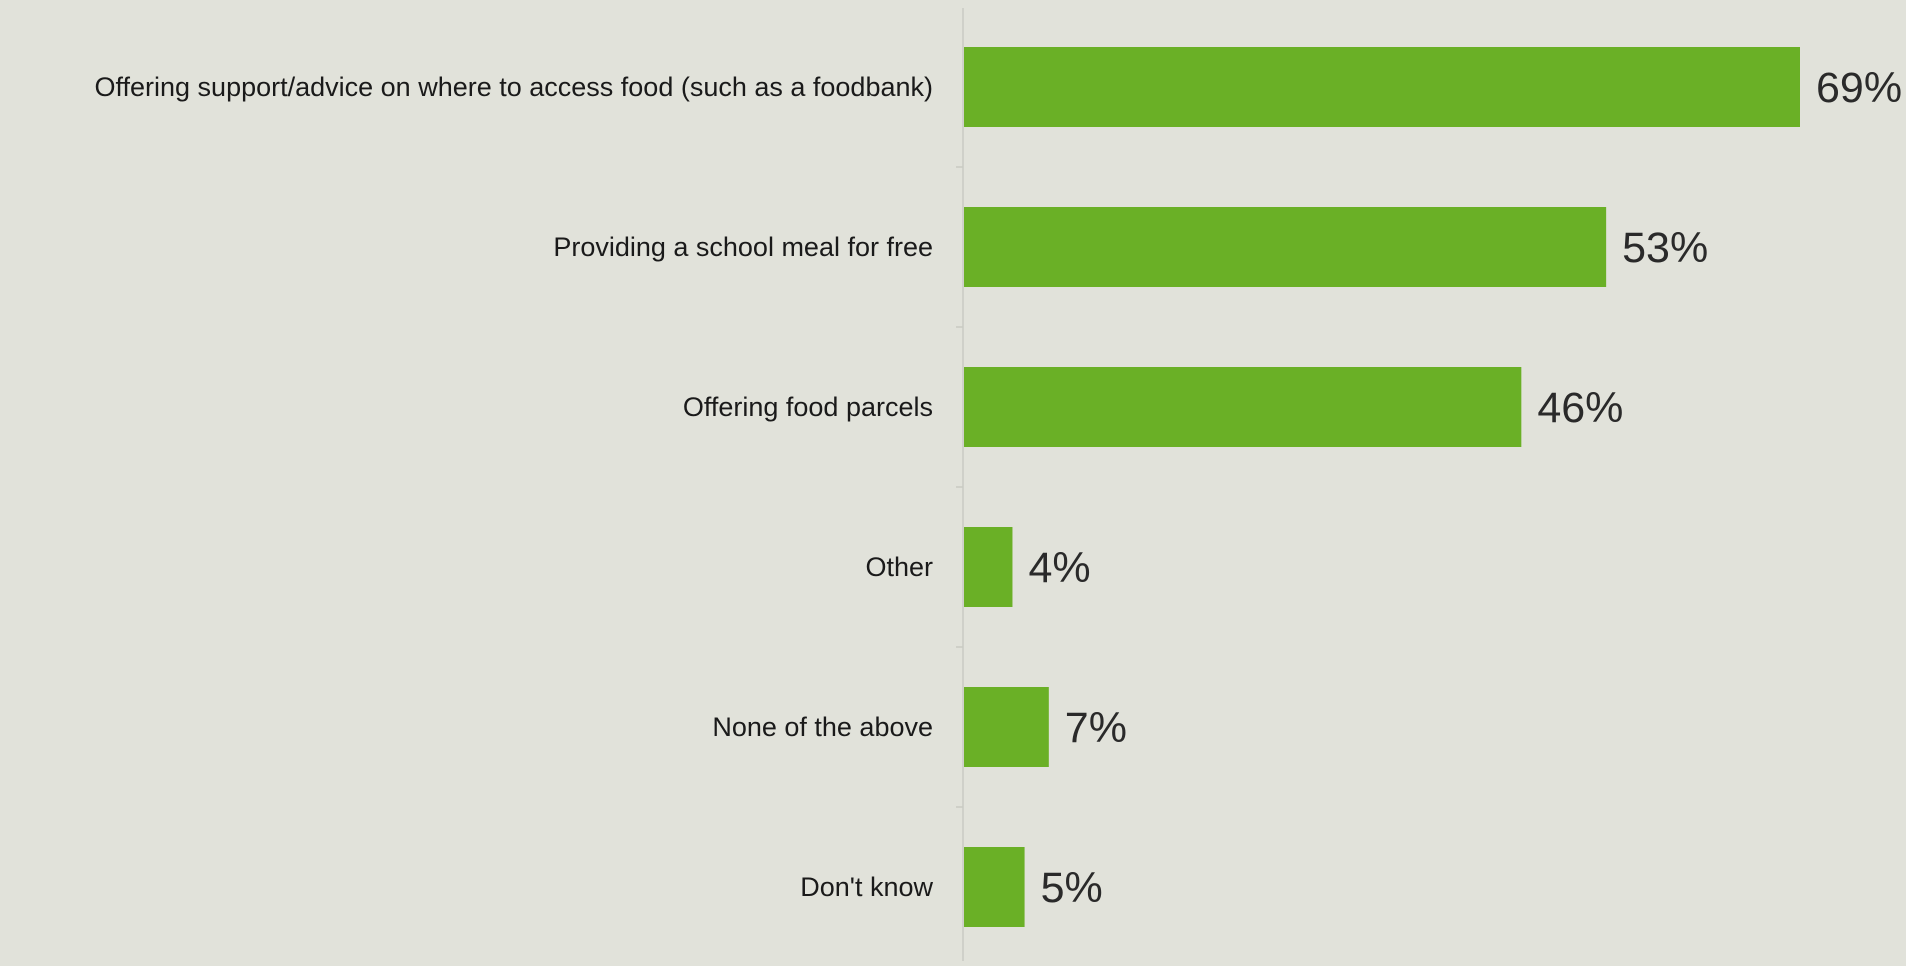 The height and width of the screenshot is (966, 1906). Describe the element at coordinates (899, 567) in the screenshot. I see `category-label-3: Other` at that location.